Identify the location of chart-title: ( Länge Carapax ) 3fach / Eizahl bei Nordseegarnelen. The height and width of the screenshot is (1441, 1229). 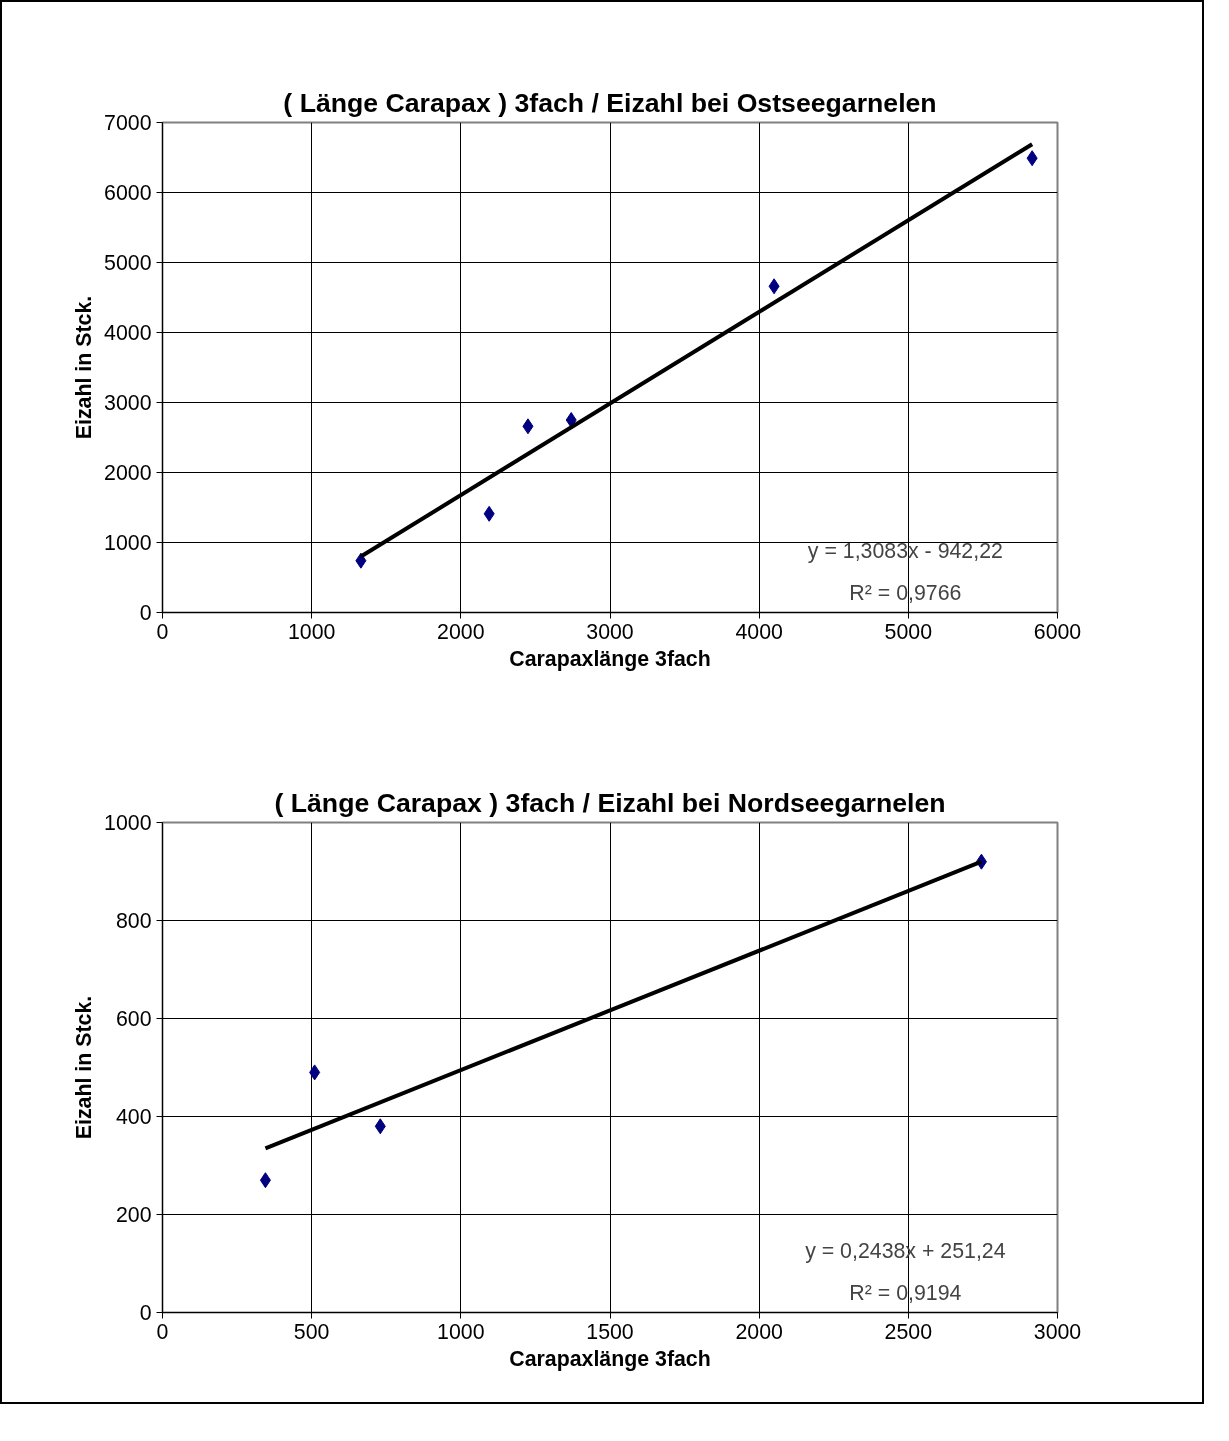
(610, 802).